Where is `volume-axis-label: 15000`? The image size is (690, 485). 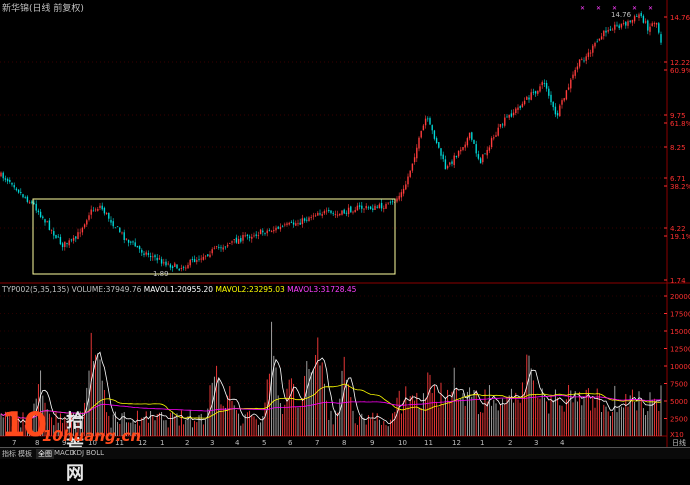 volume-axis-label: 15000 is located at coordinates (680, 332).